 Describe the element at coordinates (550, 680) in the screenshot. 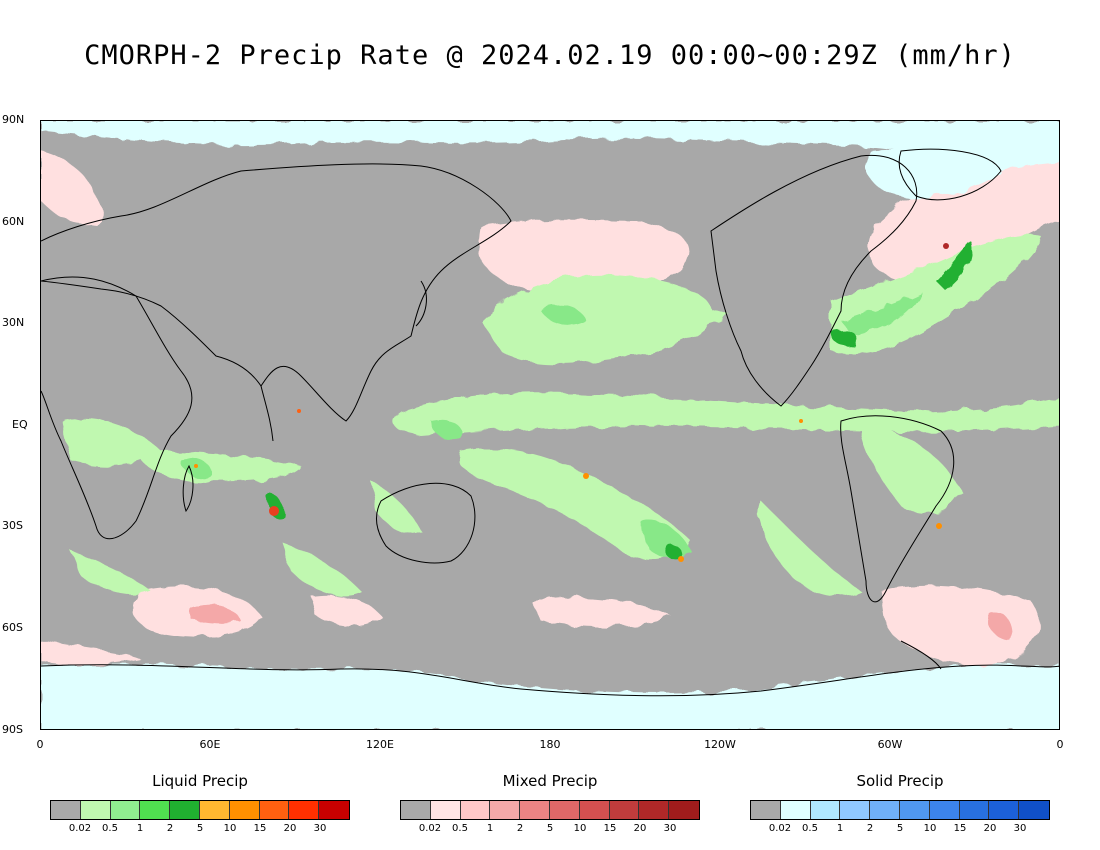

I see `coast-antarctica` at that location.